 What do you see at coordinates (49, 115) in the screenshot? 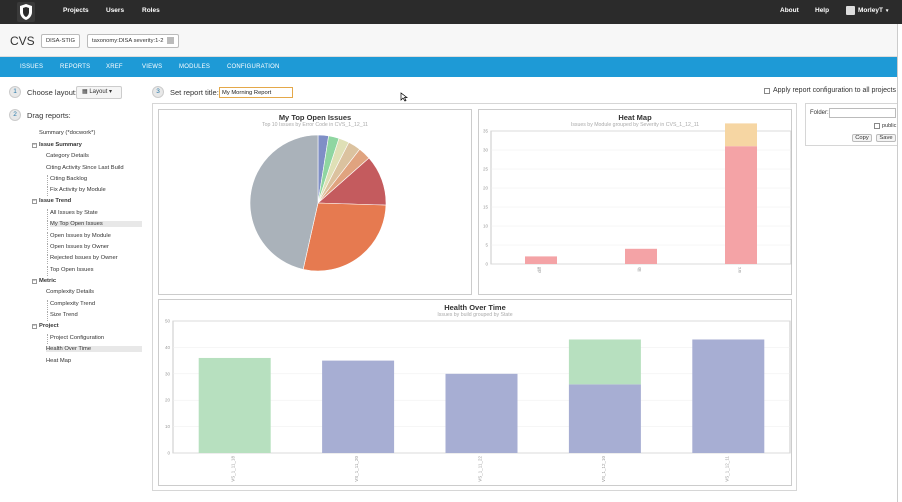
I see `drag-reports-label: Drag reports:` at bounding box center [49, 115].